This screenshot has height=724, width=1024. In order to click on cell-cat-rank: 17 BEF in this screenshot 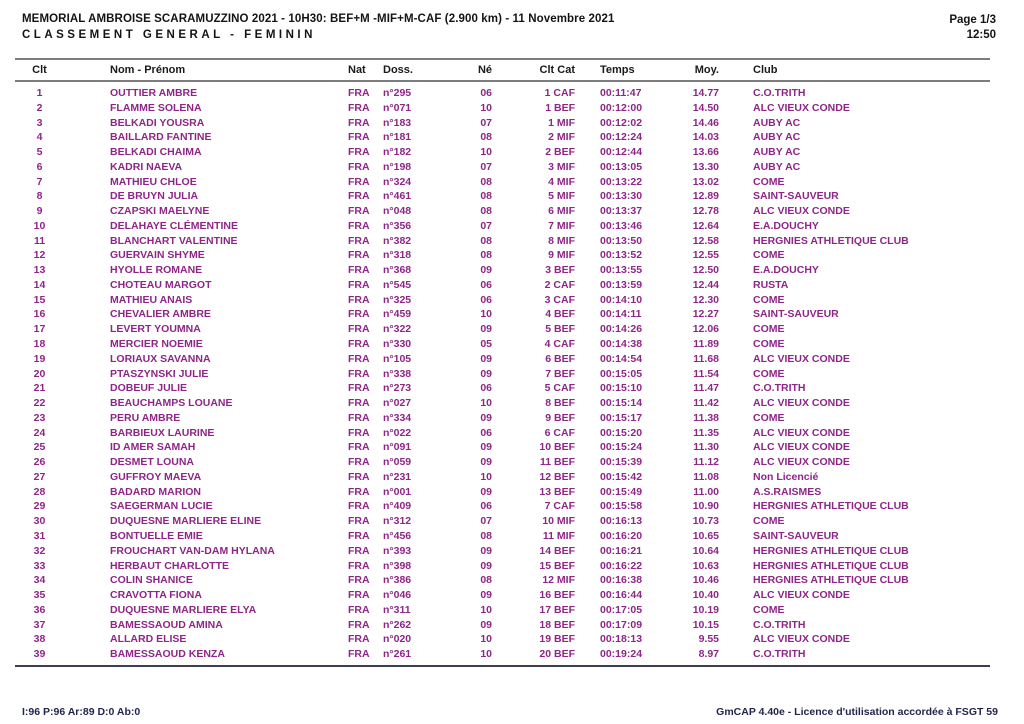, I will do `click(557, 609)`.